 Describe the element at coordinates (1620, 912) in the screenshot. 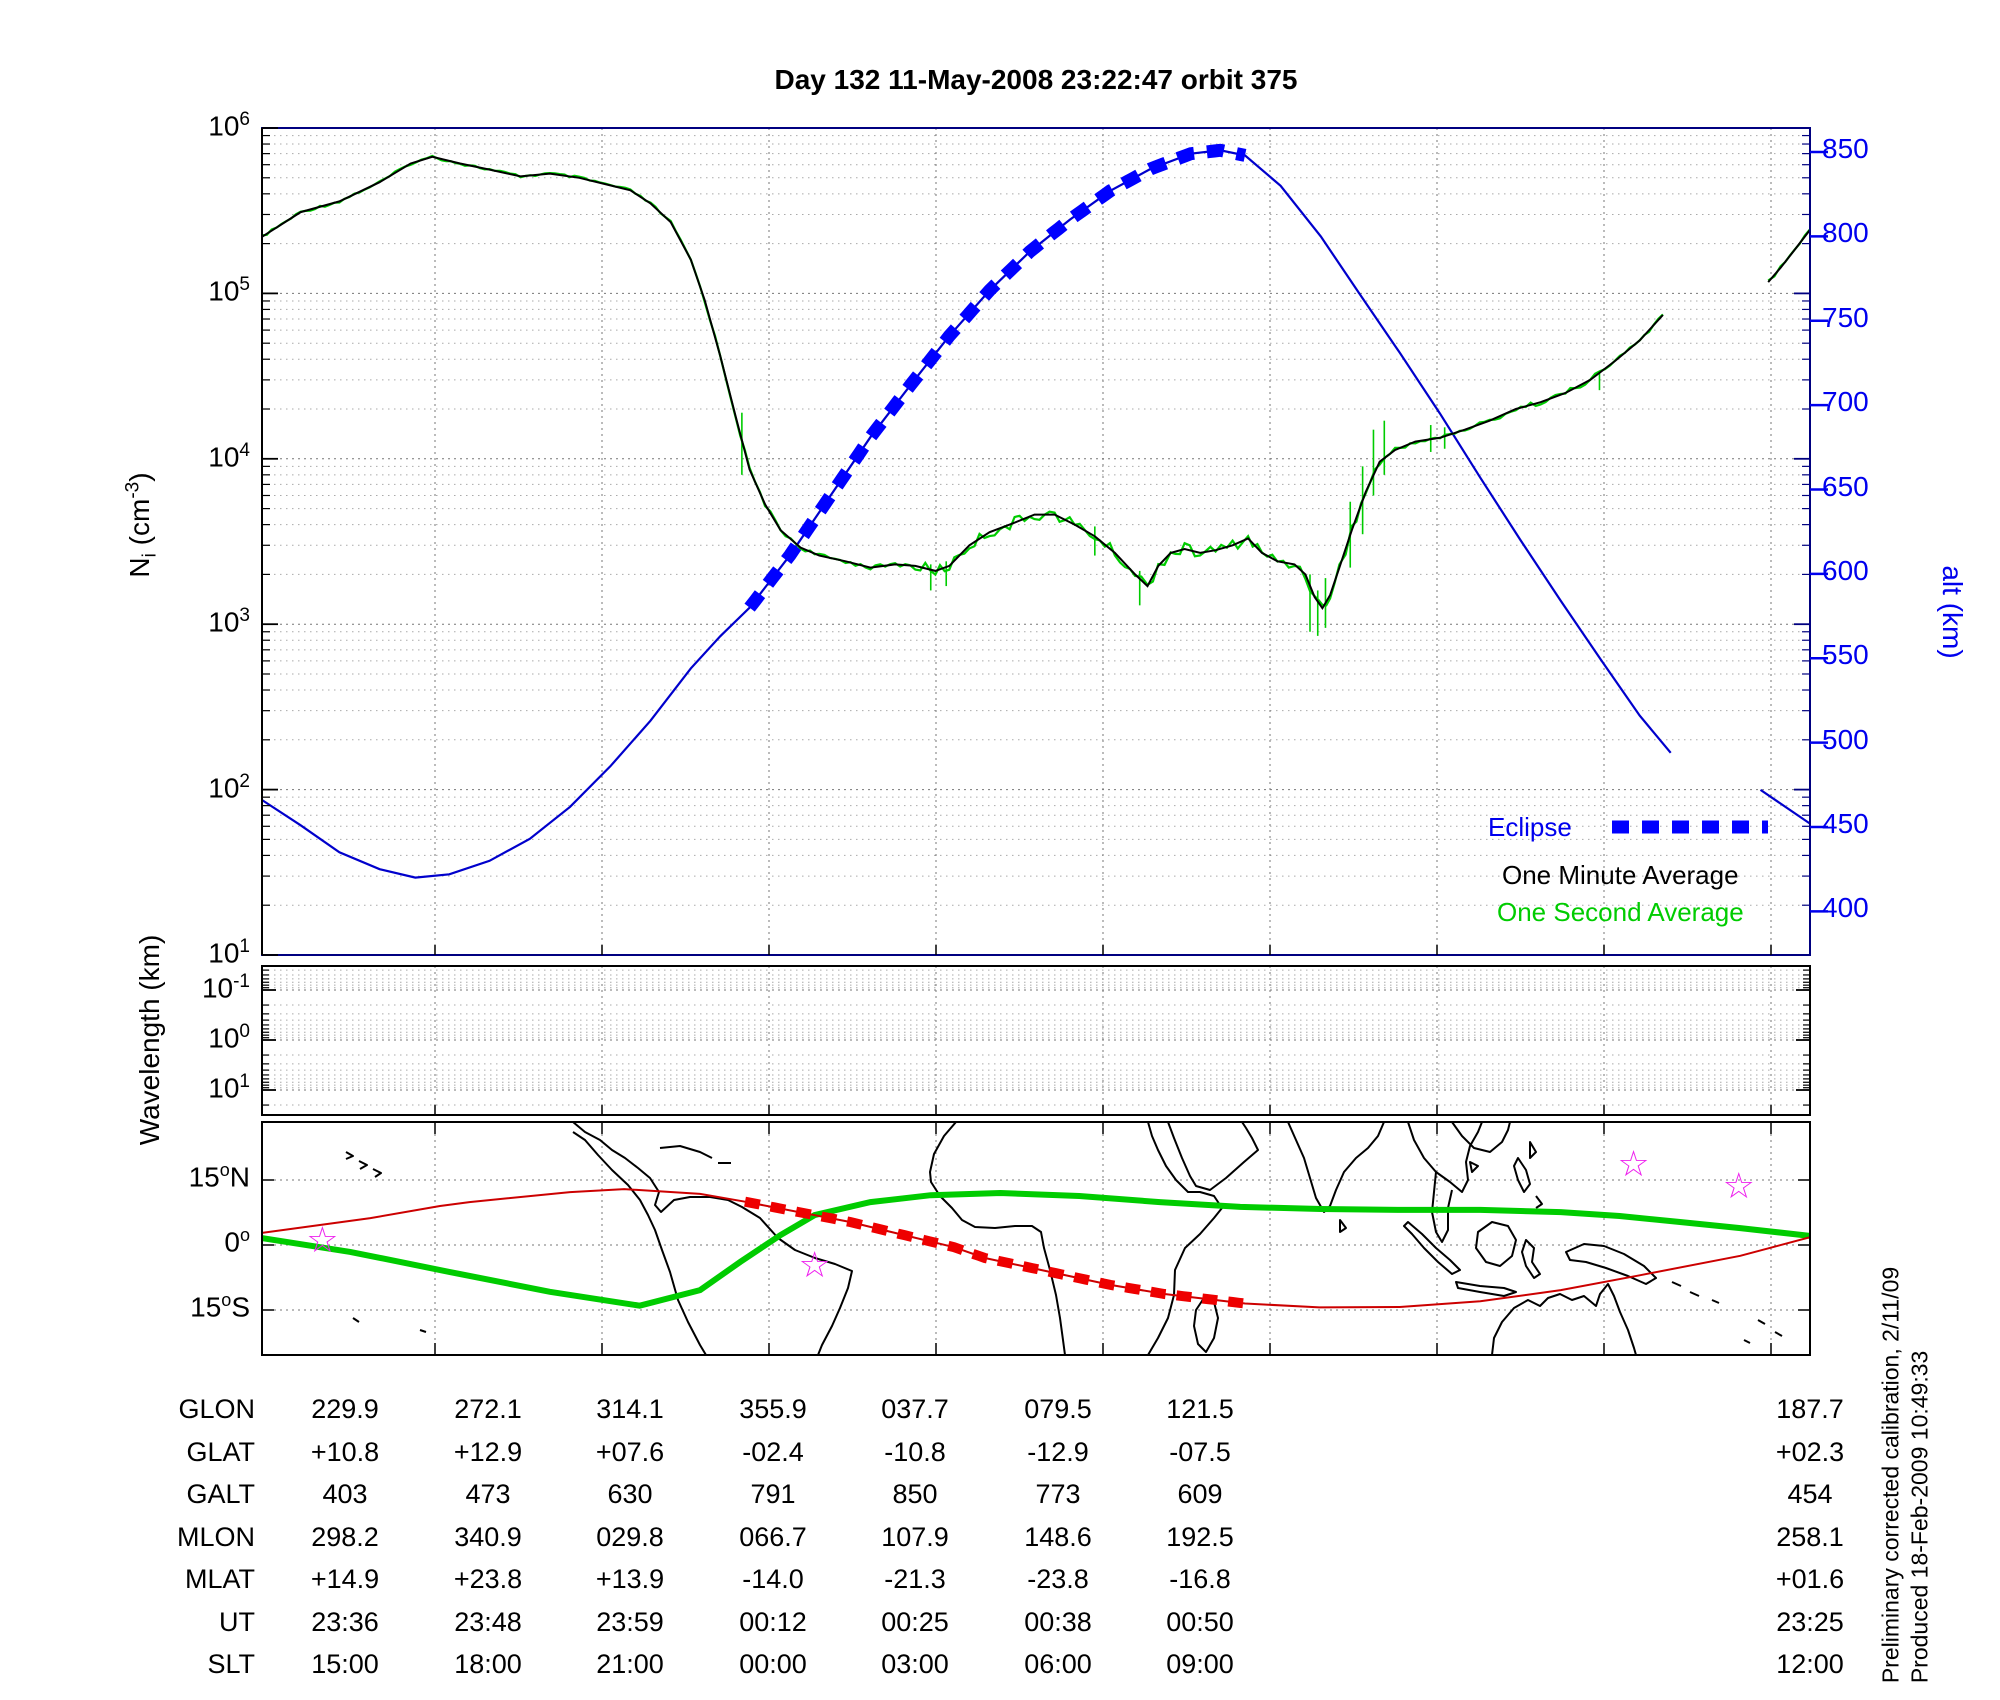

I see `legend-one-second-label: One Second Average` at that location.